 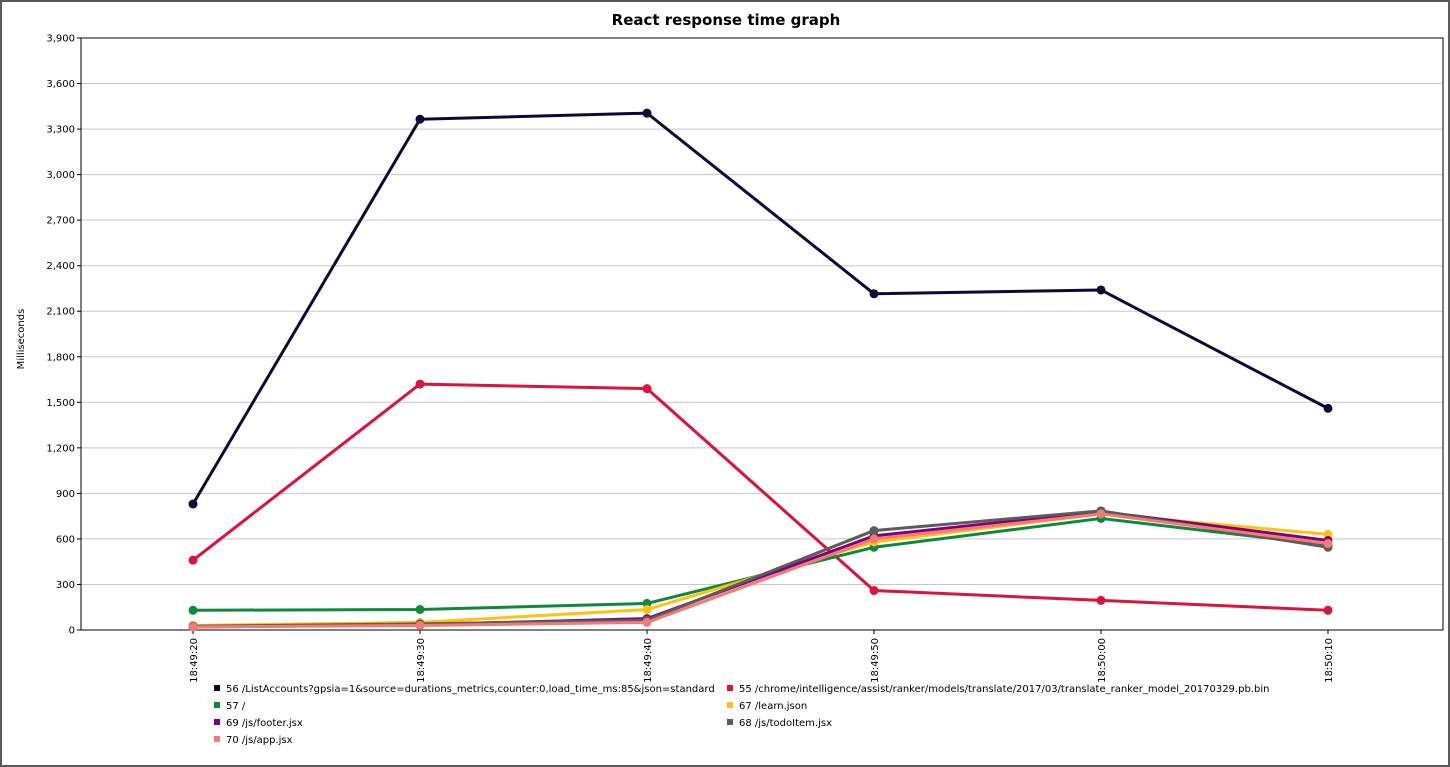 What do you see at coordinates (773, 706) in the screenshot?
I see `legend-label: 67 /learn.json` at bounding box center [773, 706].